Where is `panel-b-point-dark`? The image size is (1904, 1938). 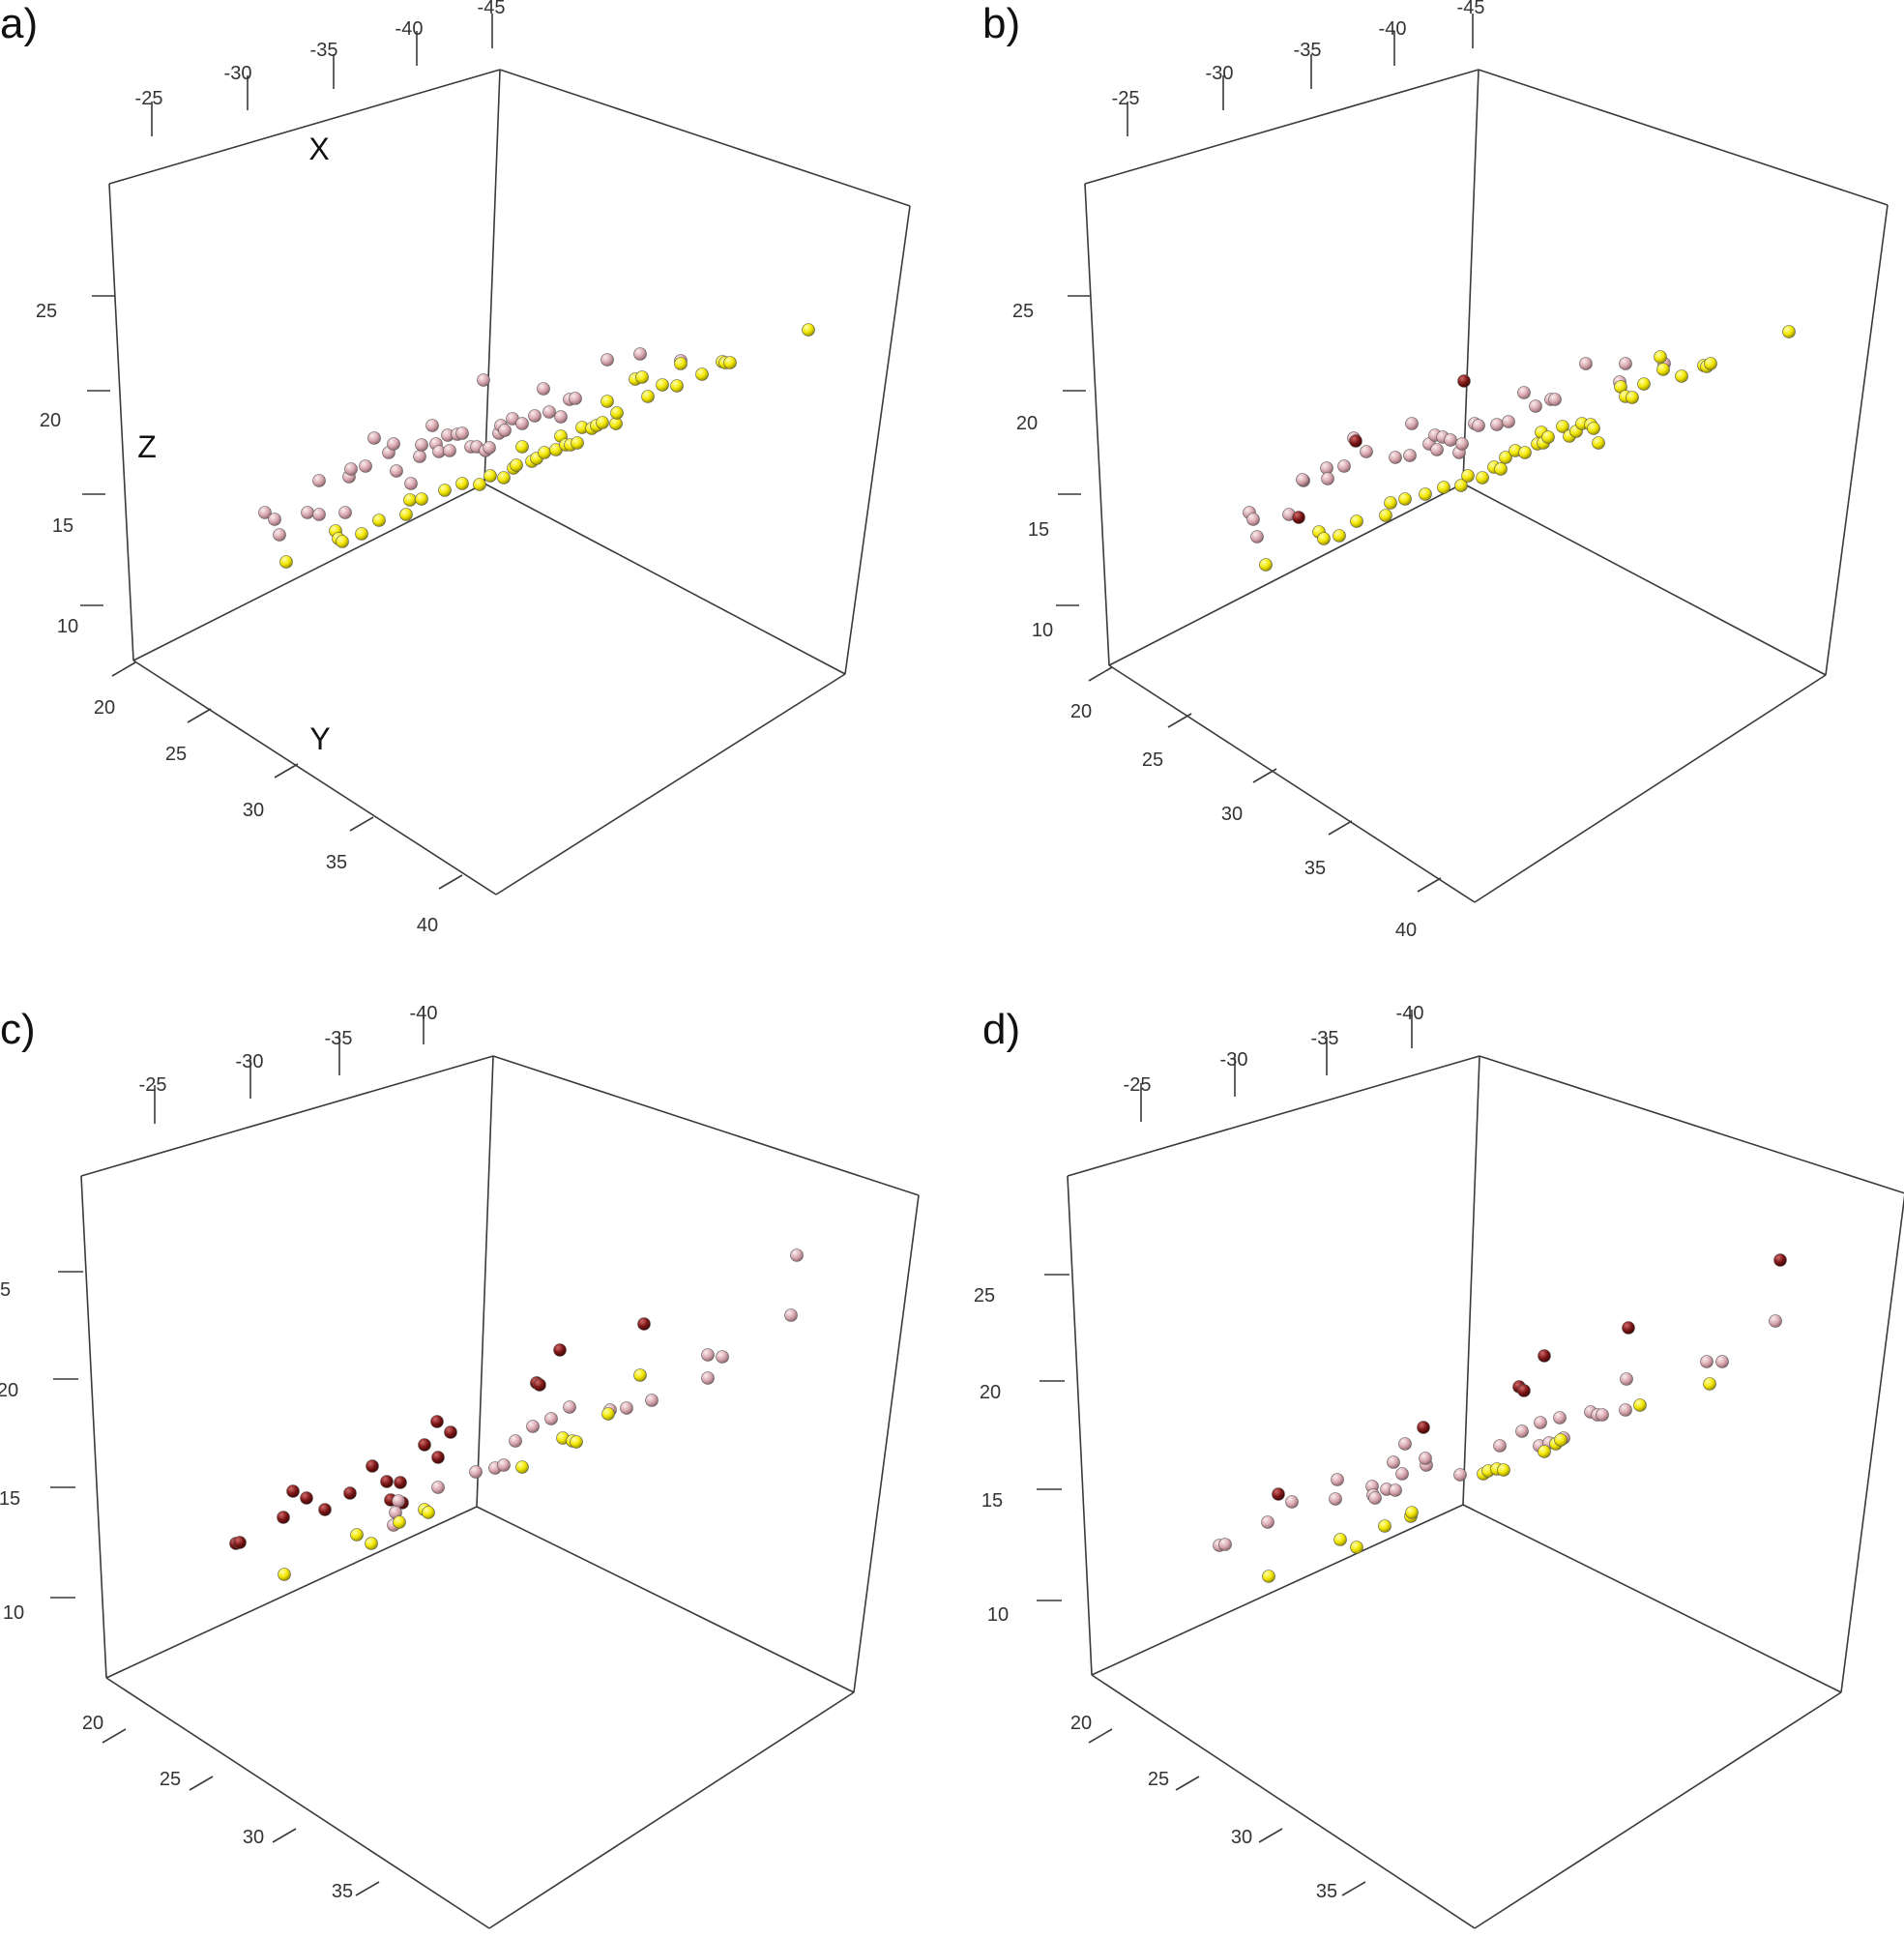
panel-b-point-dark is located at coordinates (1299, 517).